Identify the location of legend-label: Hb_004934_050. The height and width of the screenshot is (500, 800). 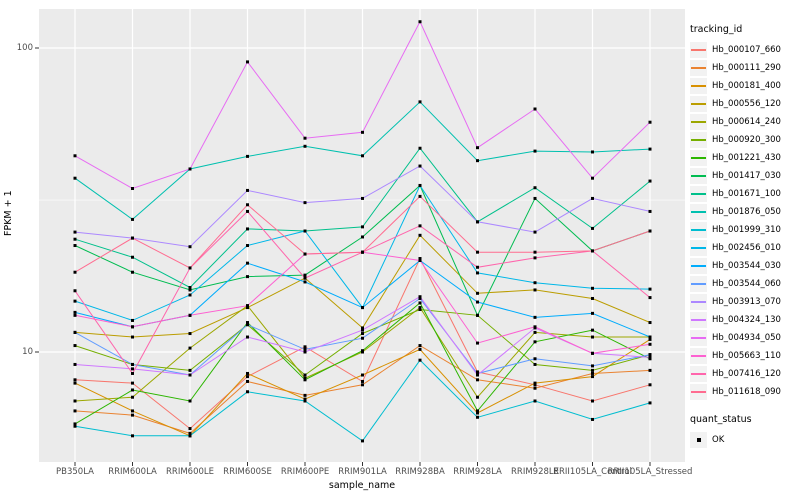
(746, 337).